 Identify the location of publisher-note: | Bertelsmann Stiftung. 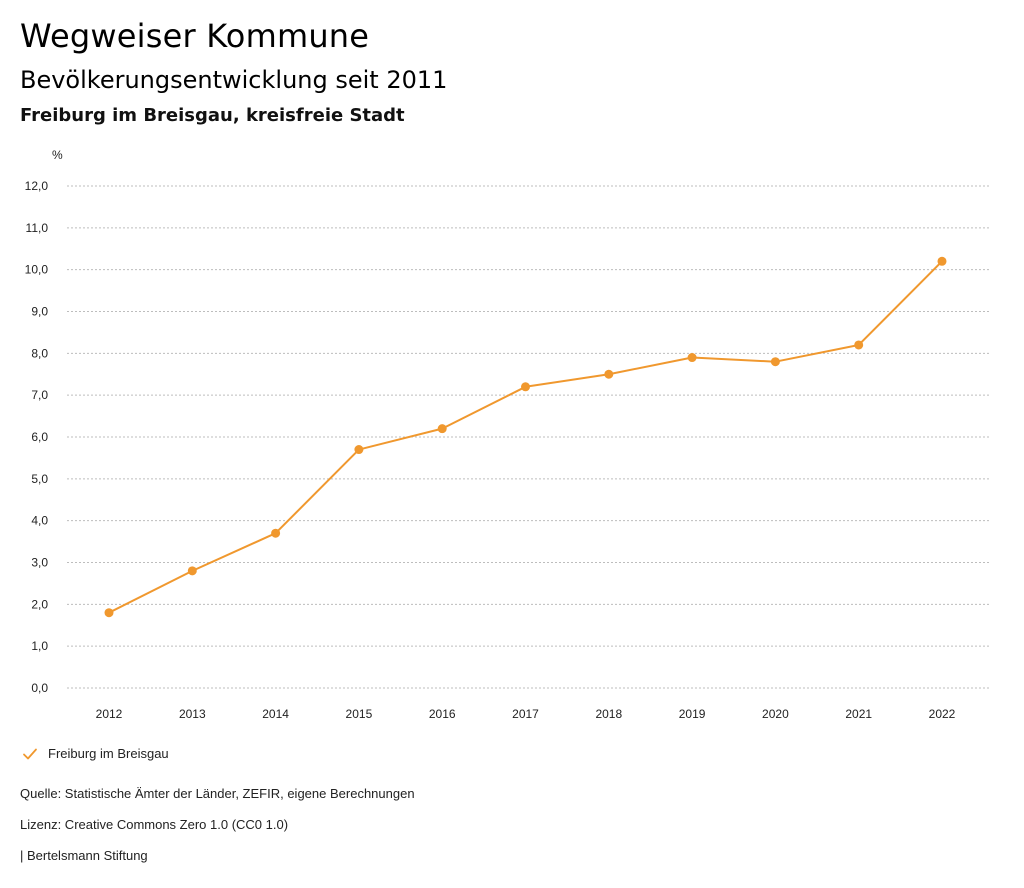
(84, 855).